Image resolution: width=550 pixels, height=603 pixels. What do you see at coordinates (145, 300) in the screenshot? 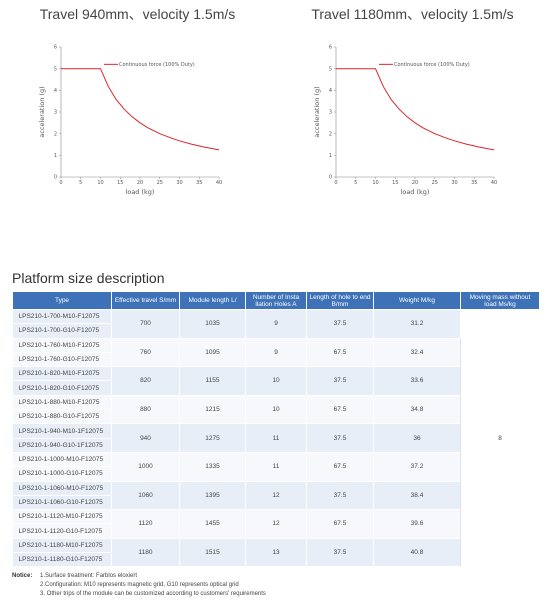
I see `header-travel: Effective travel S/mm` at bounding box center [145, 300].